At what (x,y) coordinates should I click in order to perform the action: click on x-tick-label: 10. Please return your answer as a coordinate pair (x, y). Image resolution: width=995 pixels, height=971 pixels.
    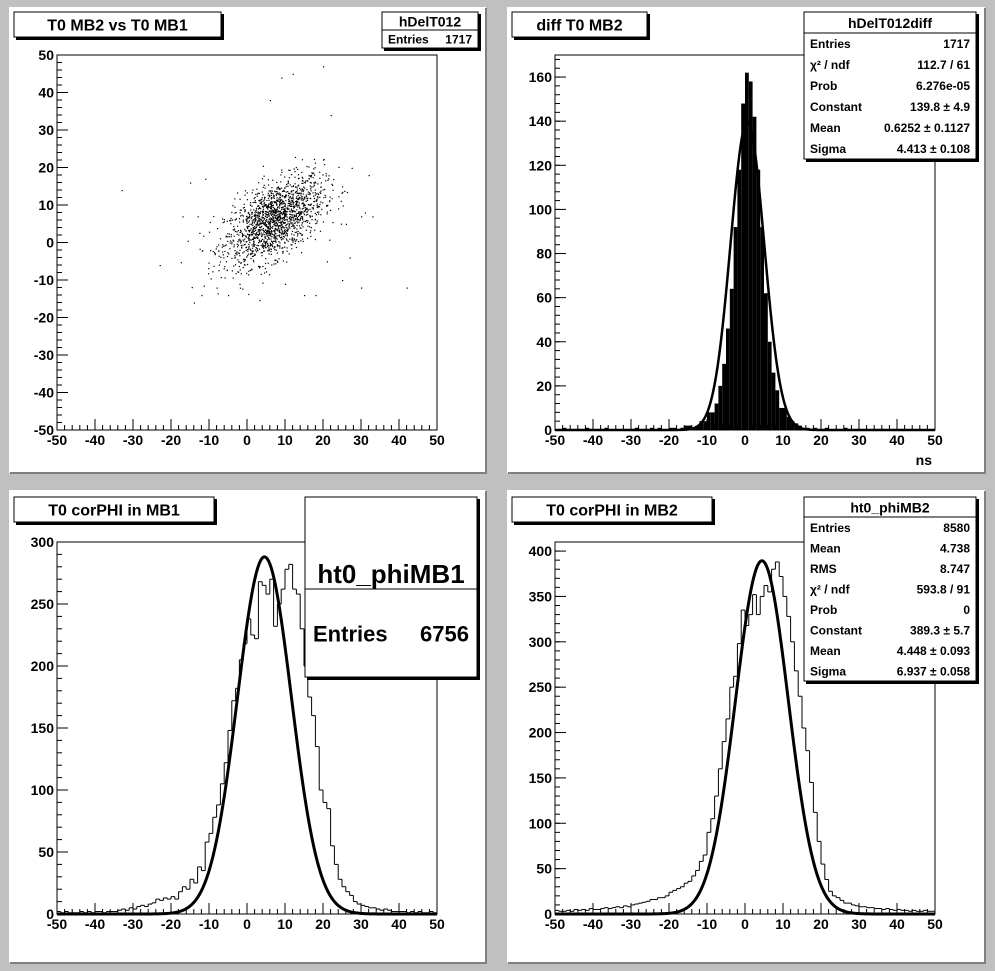
    Looking at the image, I should click on (285, 440).